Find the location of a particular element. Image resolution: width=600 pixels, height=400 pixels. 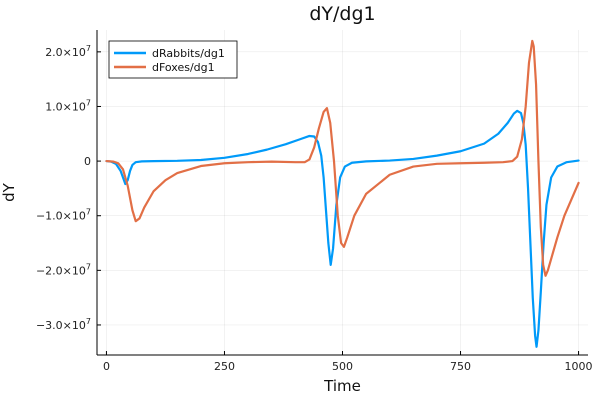

x-tick-label: 250 is located at coordinates (224, 366).